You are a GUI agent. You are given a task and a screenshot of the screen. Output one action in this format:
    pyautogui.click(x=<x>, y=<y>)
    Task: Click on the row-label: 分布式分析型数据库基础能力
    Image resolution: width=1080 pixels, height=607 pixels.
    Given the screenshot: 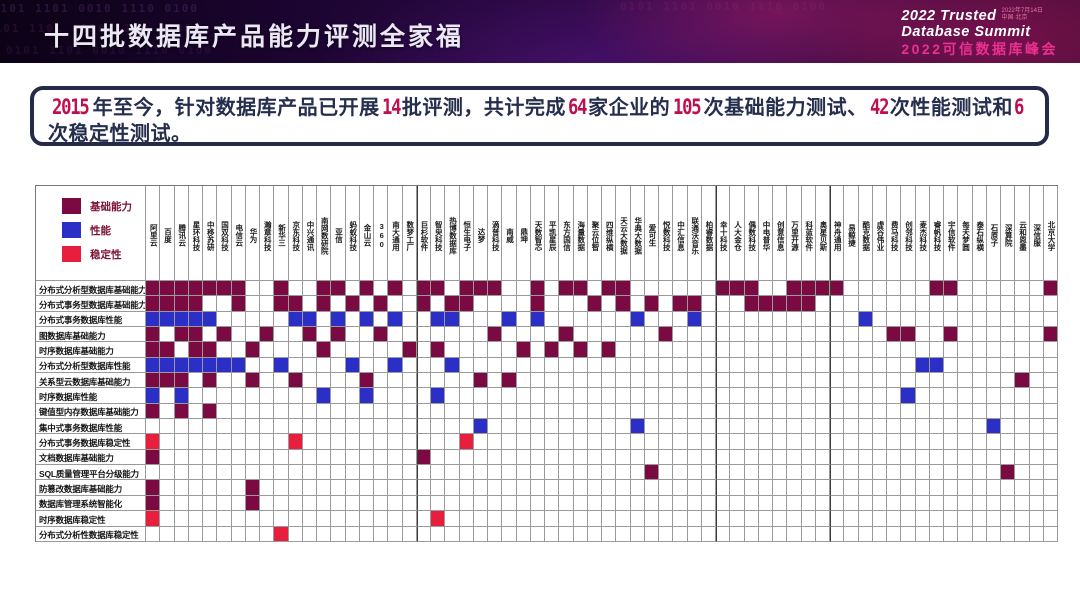 What is the action you would take?
    pyautogui.click(x=91, y=289)
    